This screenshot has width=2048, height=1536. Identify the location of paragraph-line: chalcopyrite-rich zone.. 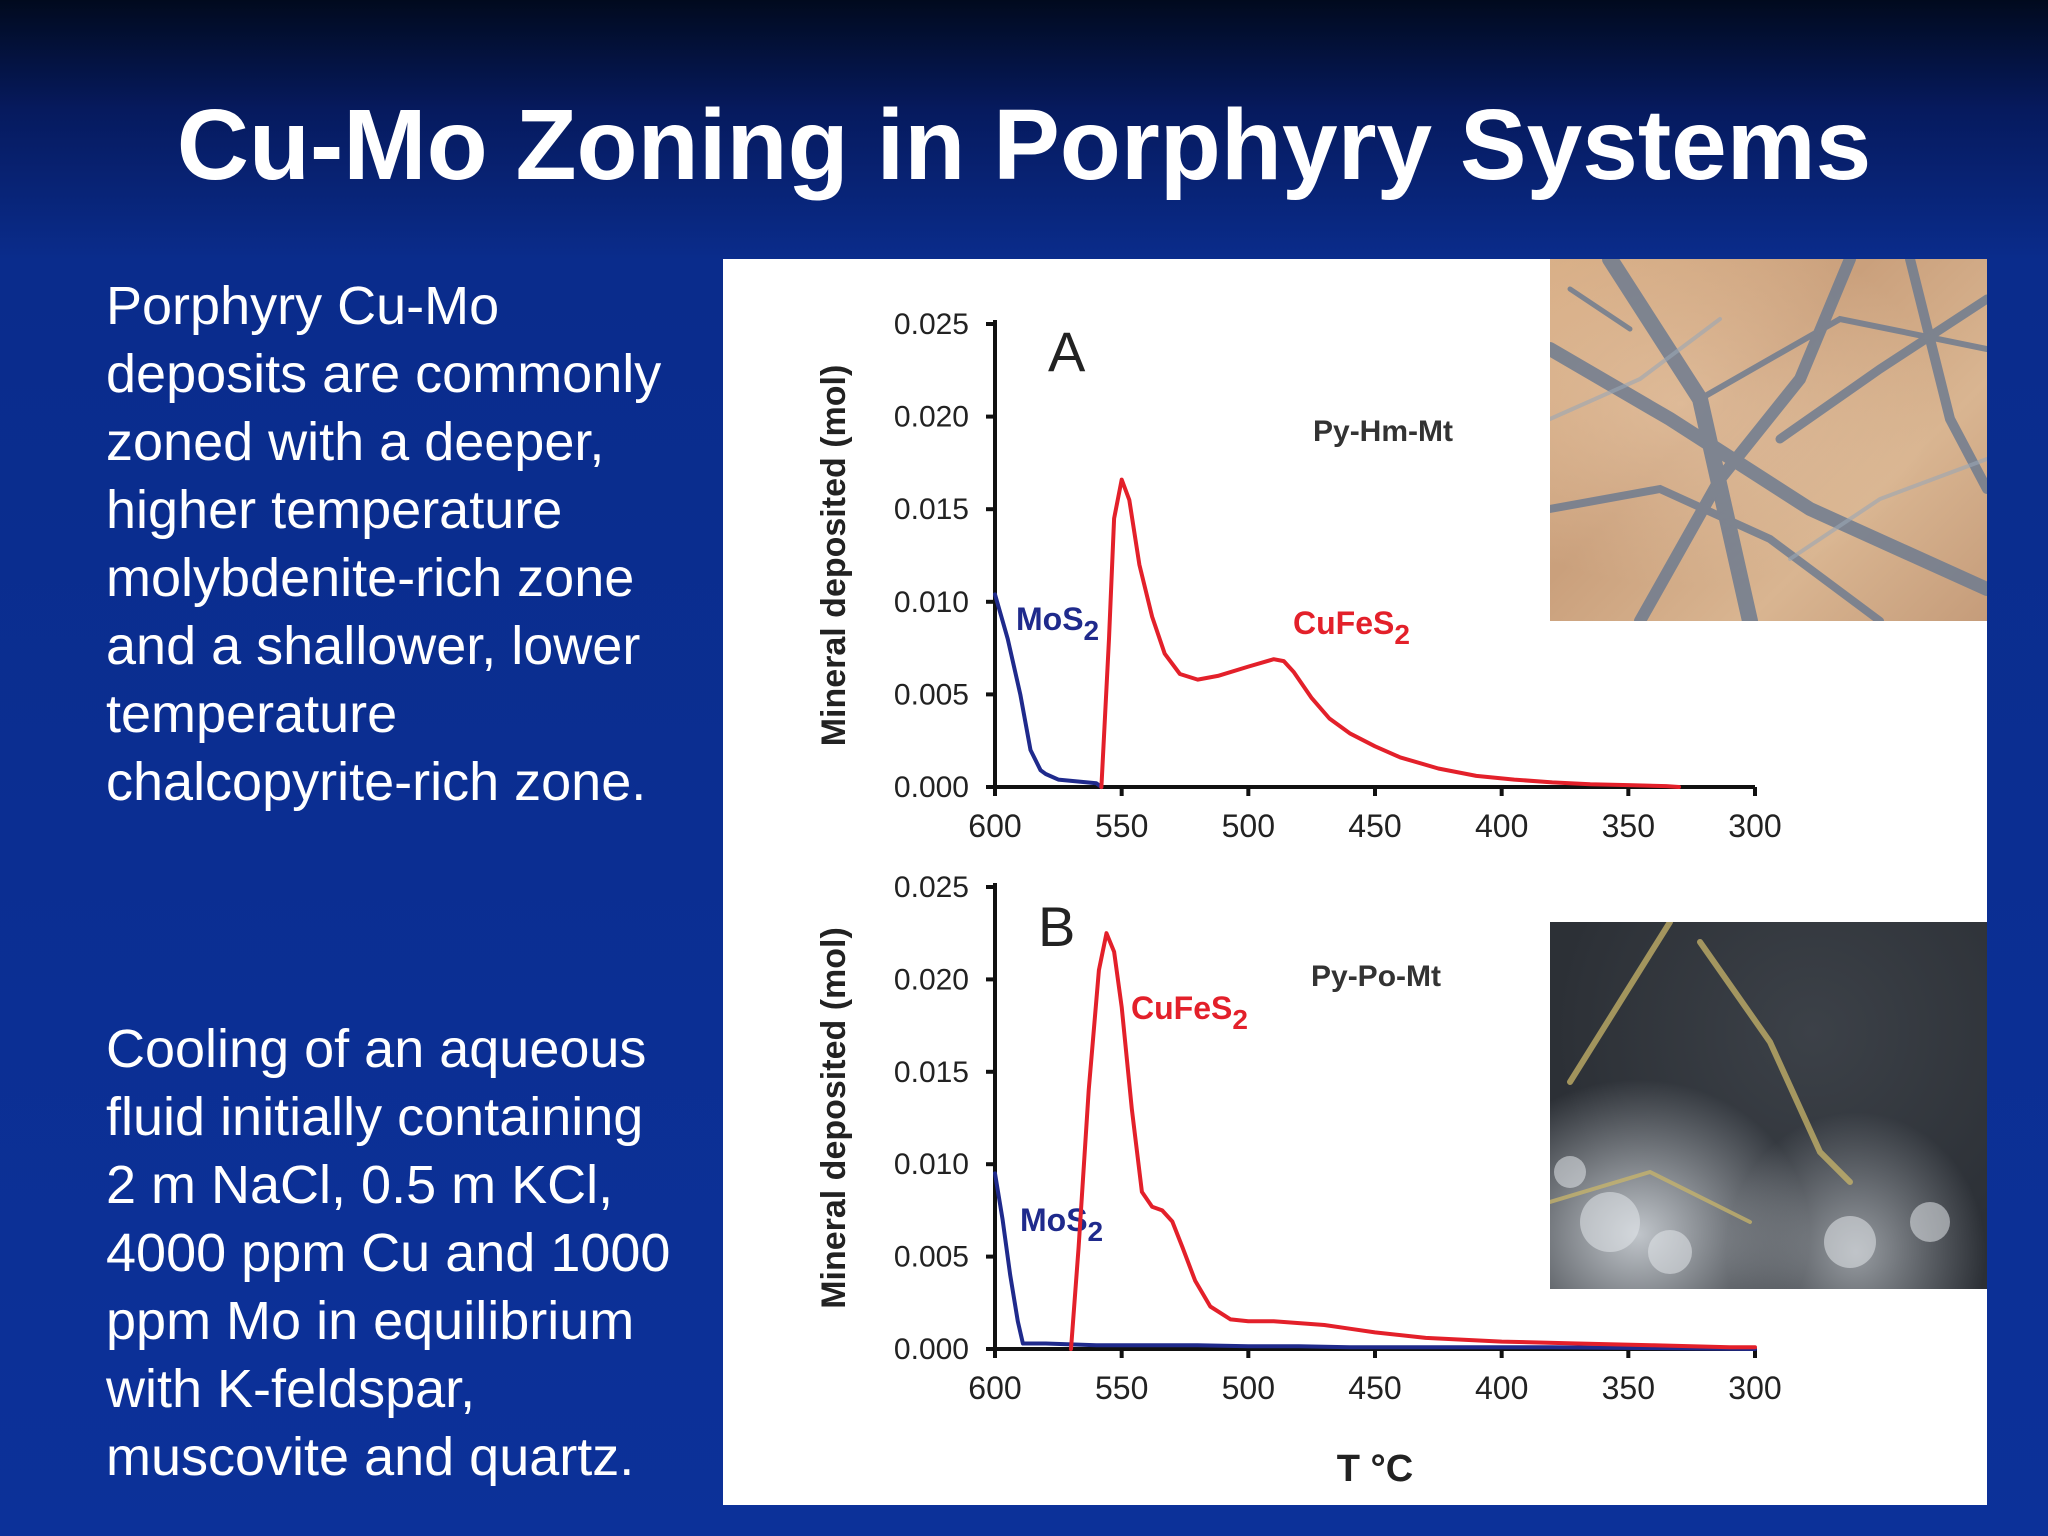
(376, 782).